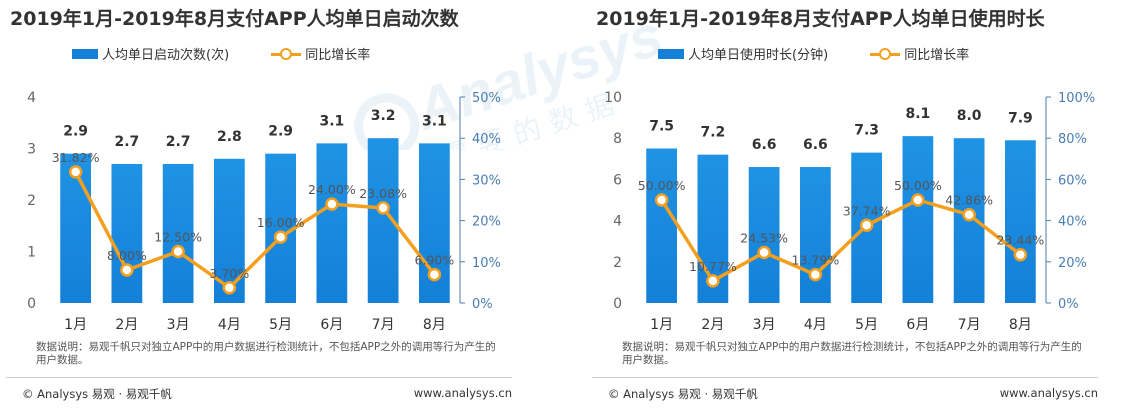  What do you see at coordinates (75, 325) in the screenshot?
I see `x-tick-label: 1月` at bounding box center [75, 325].